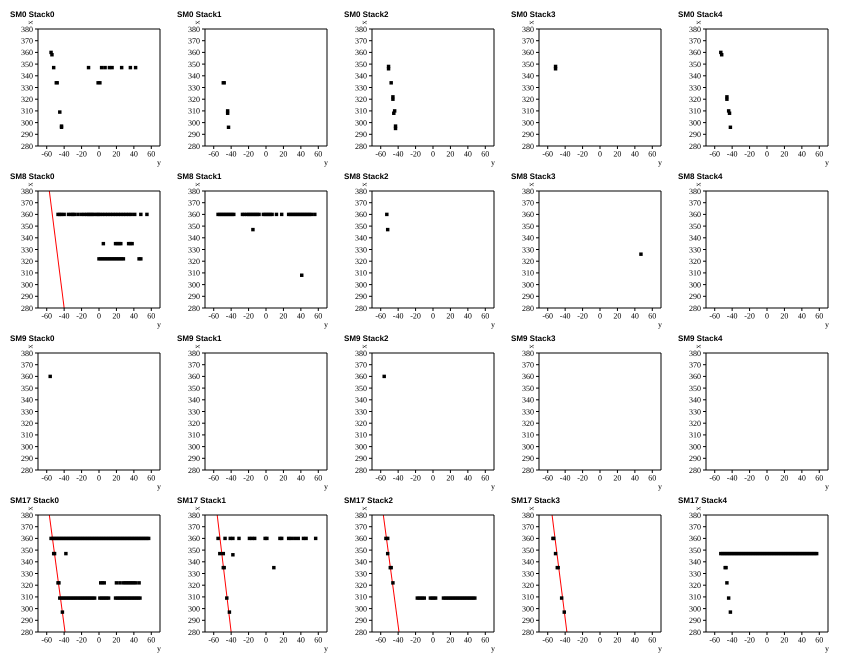 This screenshot has height=656, width=851. Describe the element at coordinates (32, 338) in the screenshot. I see `chart-title: SM9 Stack0` at that location.